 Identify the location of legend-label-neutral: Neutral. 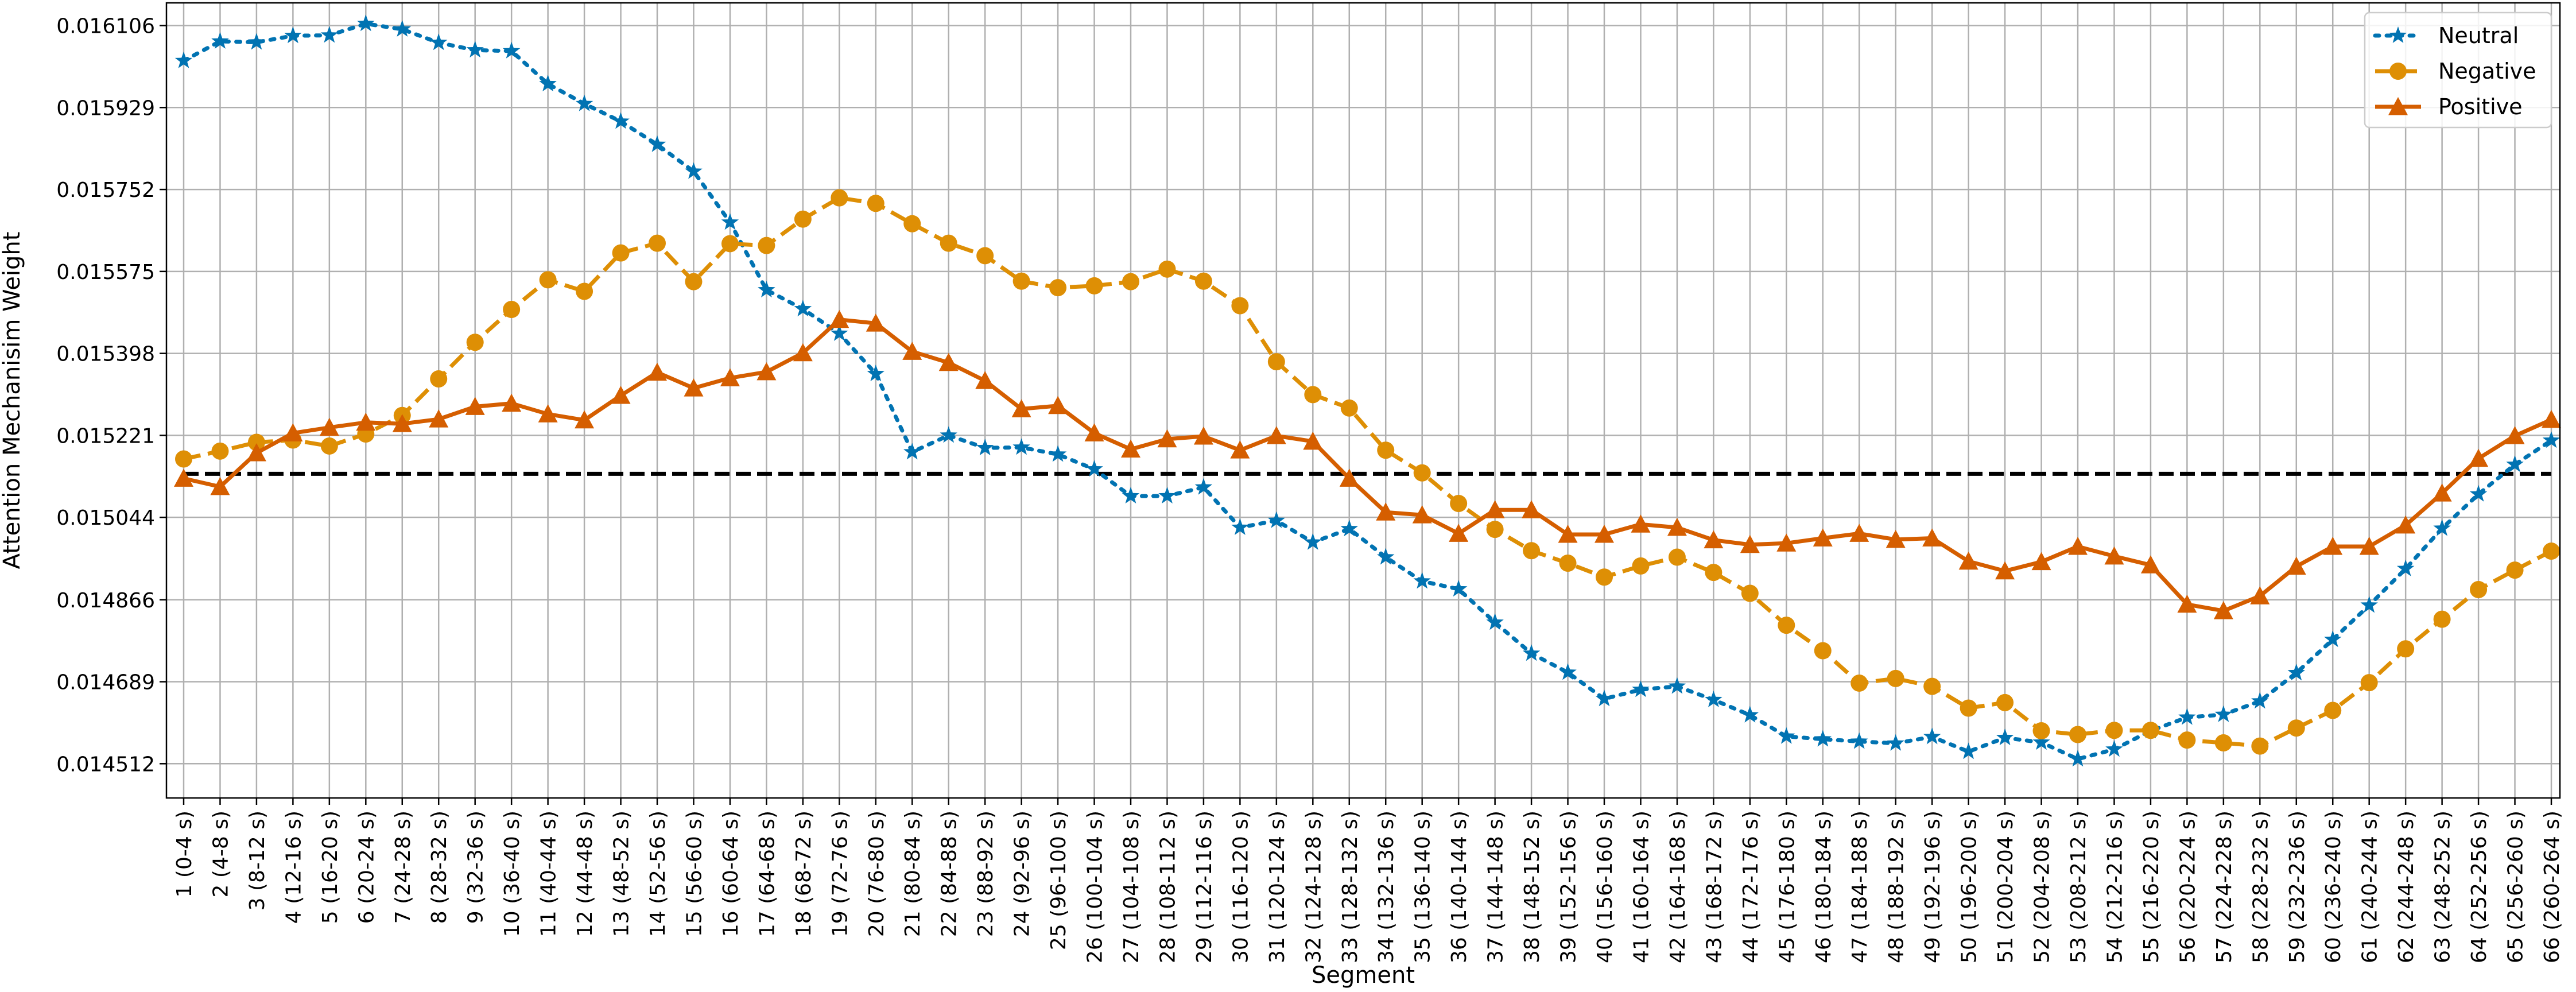
(2478, 35).